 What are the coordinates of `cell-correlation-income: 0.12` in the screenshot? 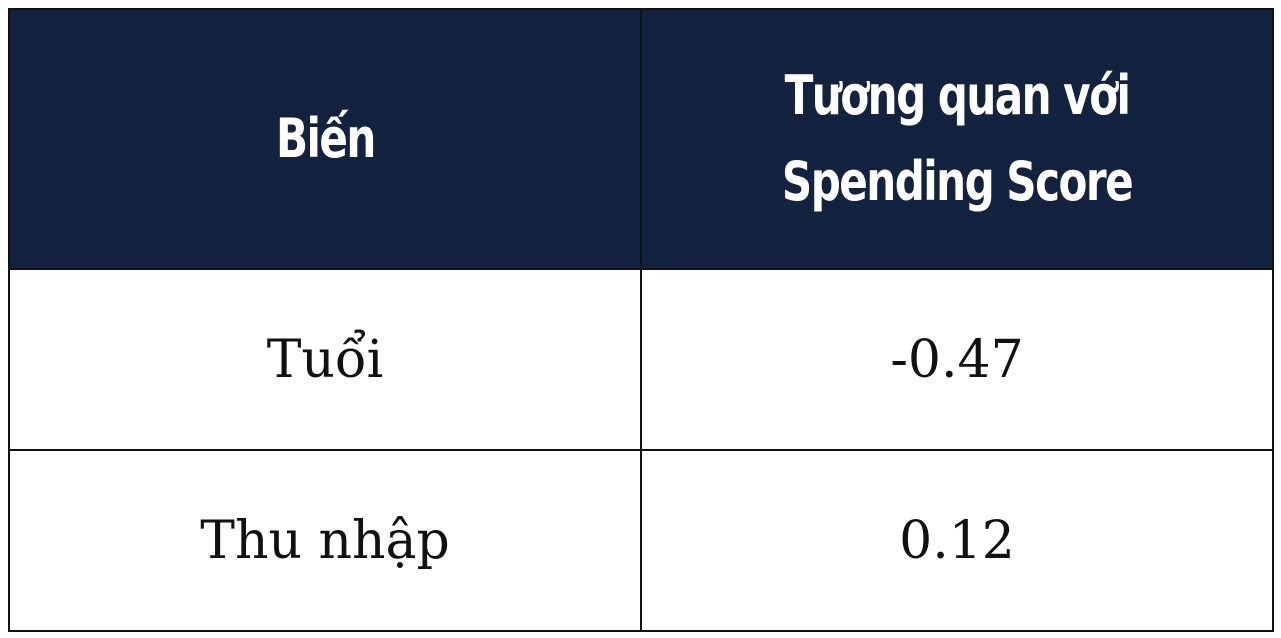 It's located at (957, 540).